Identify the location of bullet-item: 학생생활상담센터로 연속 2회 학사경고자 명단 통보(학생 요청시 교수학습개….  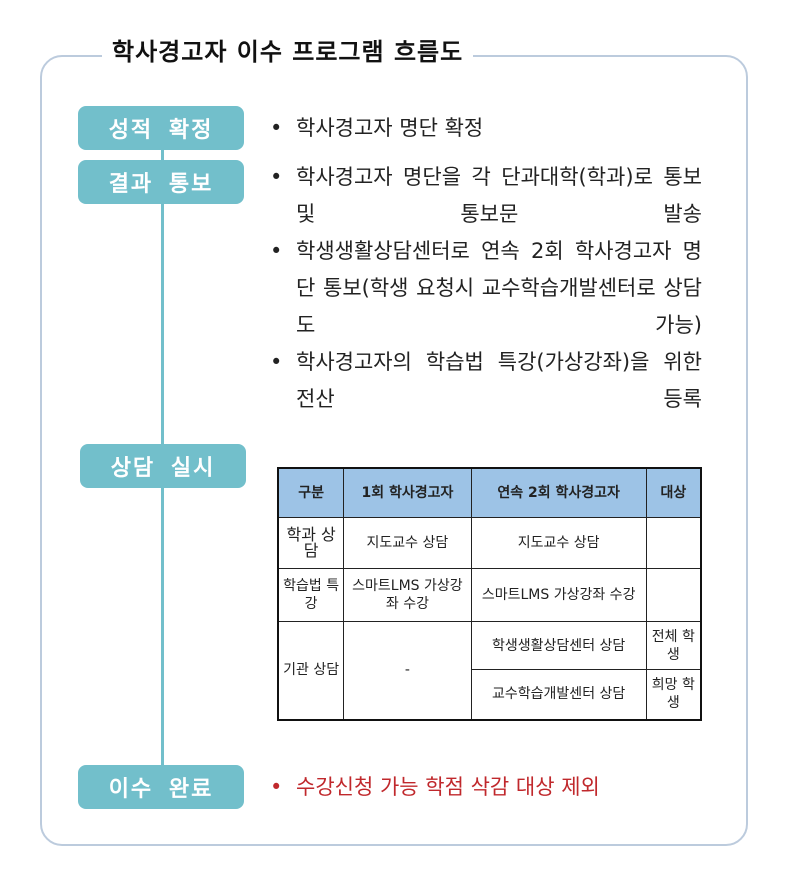
(486, 288).